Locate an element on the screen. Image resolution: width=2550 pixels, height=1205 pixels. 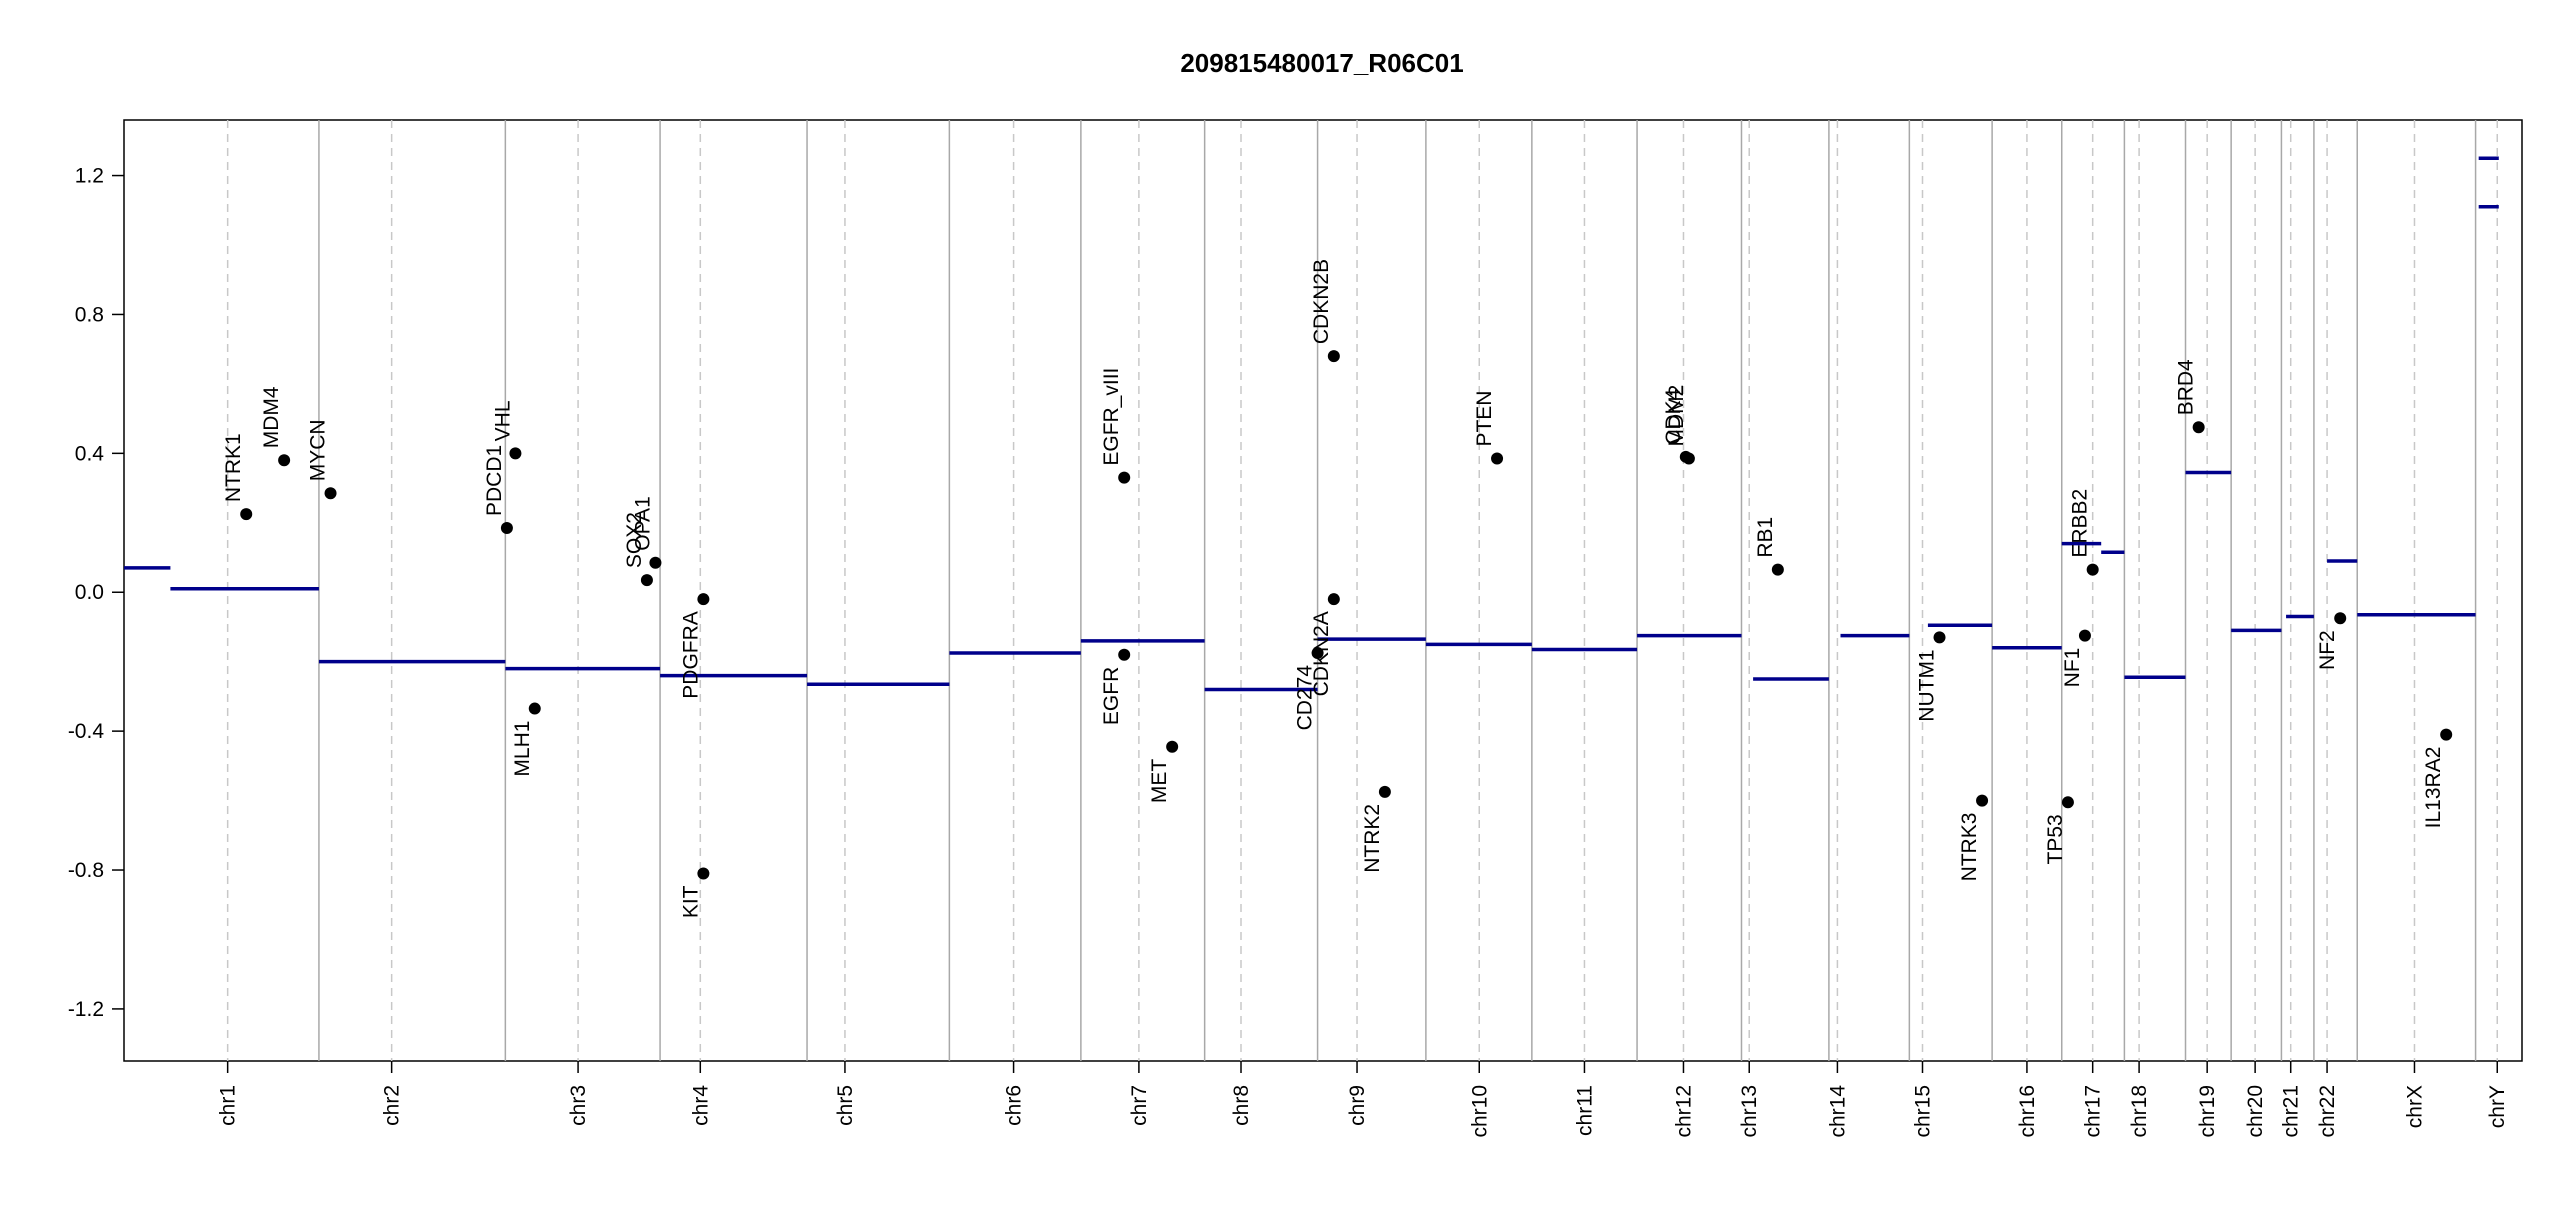
x-tick-label: chr7 is located at coordinates (1139, 1105).